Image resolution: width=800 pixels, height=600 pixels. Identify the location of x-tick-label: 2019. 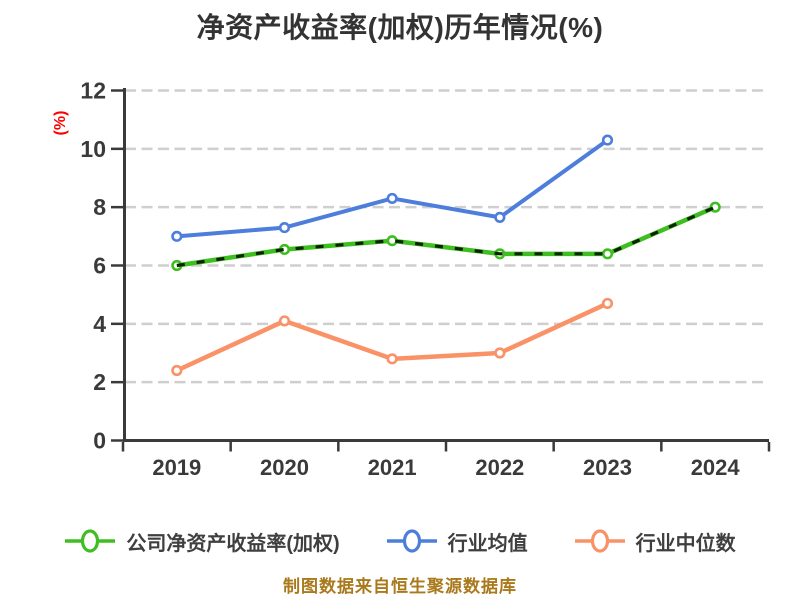
(176, 467).